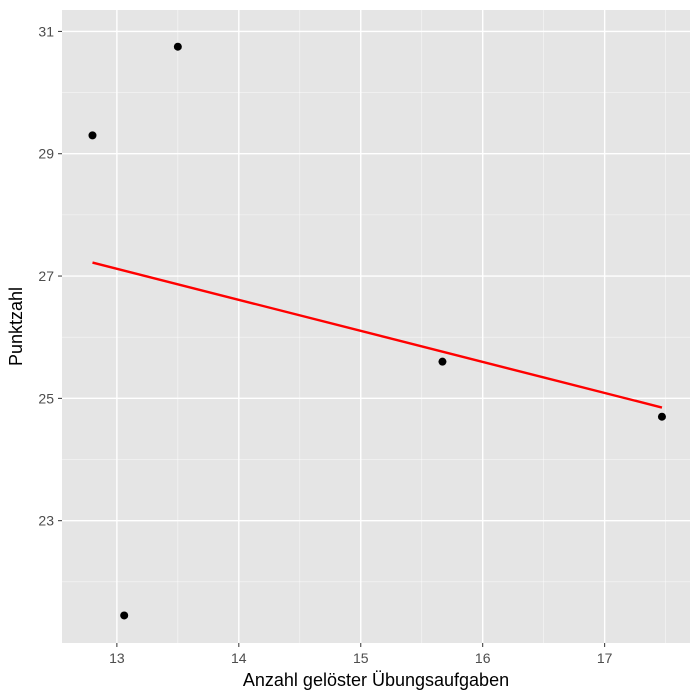 The width and height of the screenshot is (700, 700). Describe the element at coordinates (46, 31) in the screenshot. I see `y-tick-label: 31` at that location.